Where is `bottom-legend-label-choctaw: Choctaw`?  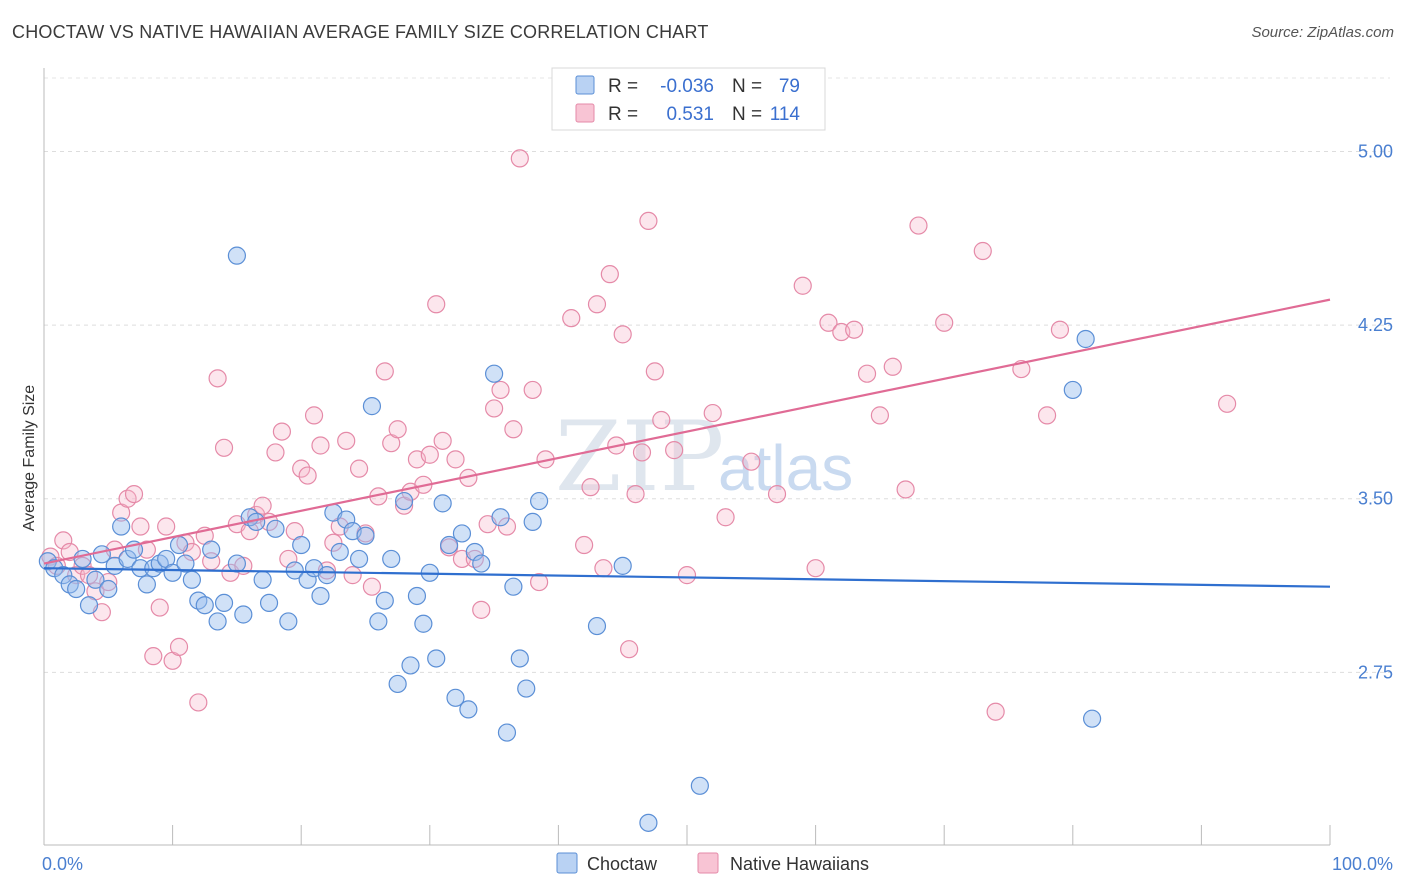 bottom-legend-label-choctaw: Choctaw is located at coordinates (622, 864).